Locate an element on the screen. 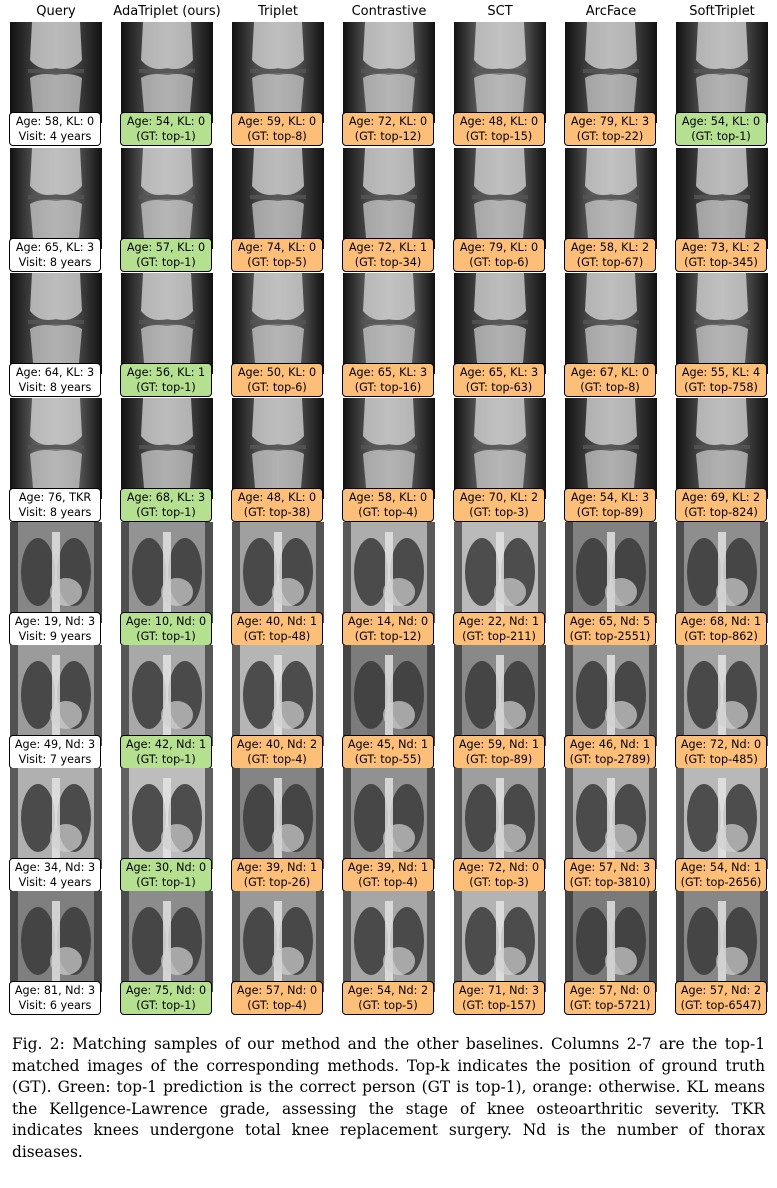 The height and width of the screenshot is (1188, 777). caption-label: Fig. 2: is located at coordinates (38, 1044).